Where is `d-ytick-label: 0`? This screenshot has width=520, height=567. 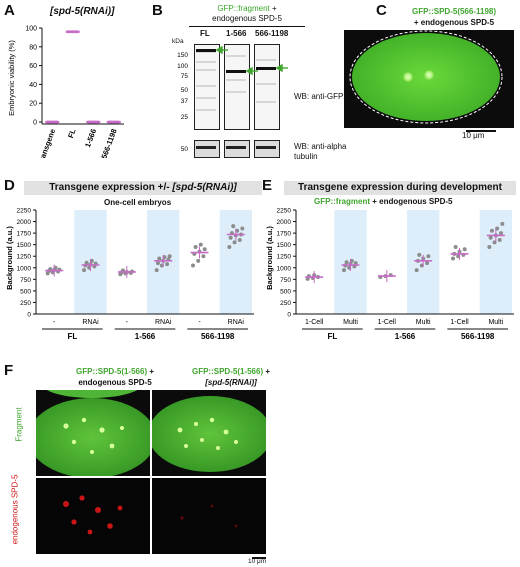 d-ytick-label: 0 is located at coordinates (29, 315).